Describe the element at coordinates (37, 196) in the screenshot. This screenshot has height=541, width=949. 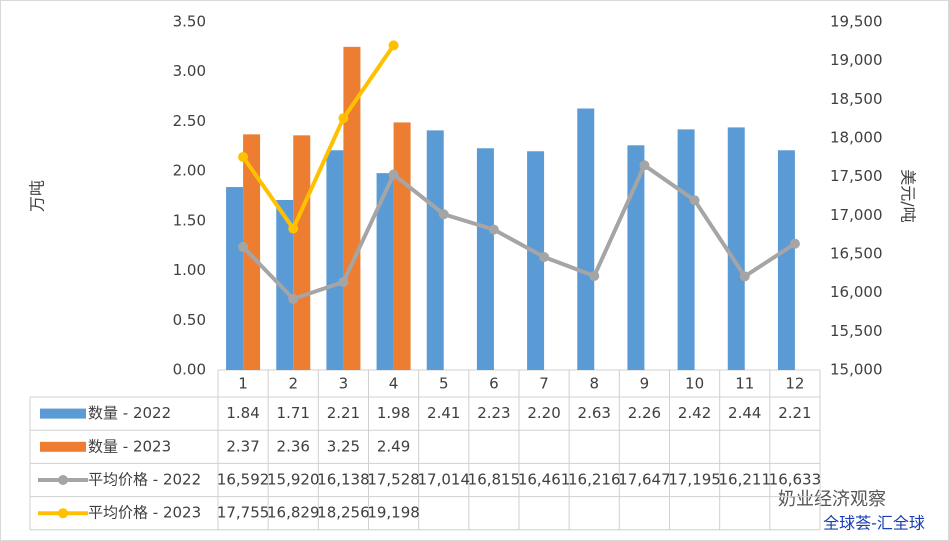
I see `y-axis-title: 万吨` at that location.